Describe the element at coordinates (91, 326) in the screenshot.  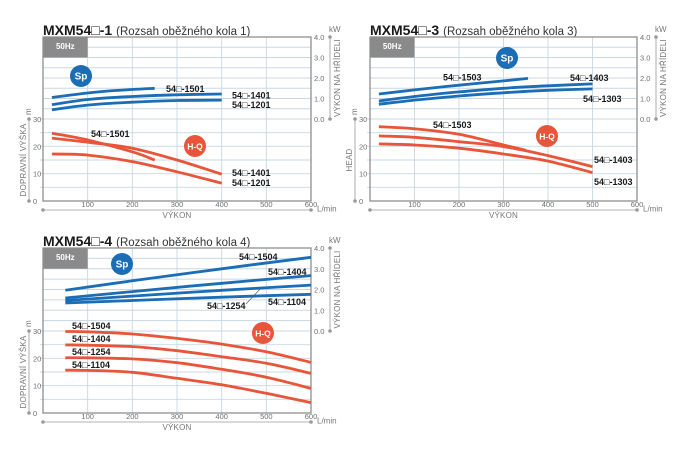
I see `head-curve-label: 54□-1504` at that location.